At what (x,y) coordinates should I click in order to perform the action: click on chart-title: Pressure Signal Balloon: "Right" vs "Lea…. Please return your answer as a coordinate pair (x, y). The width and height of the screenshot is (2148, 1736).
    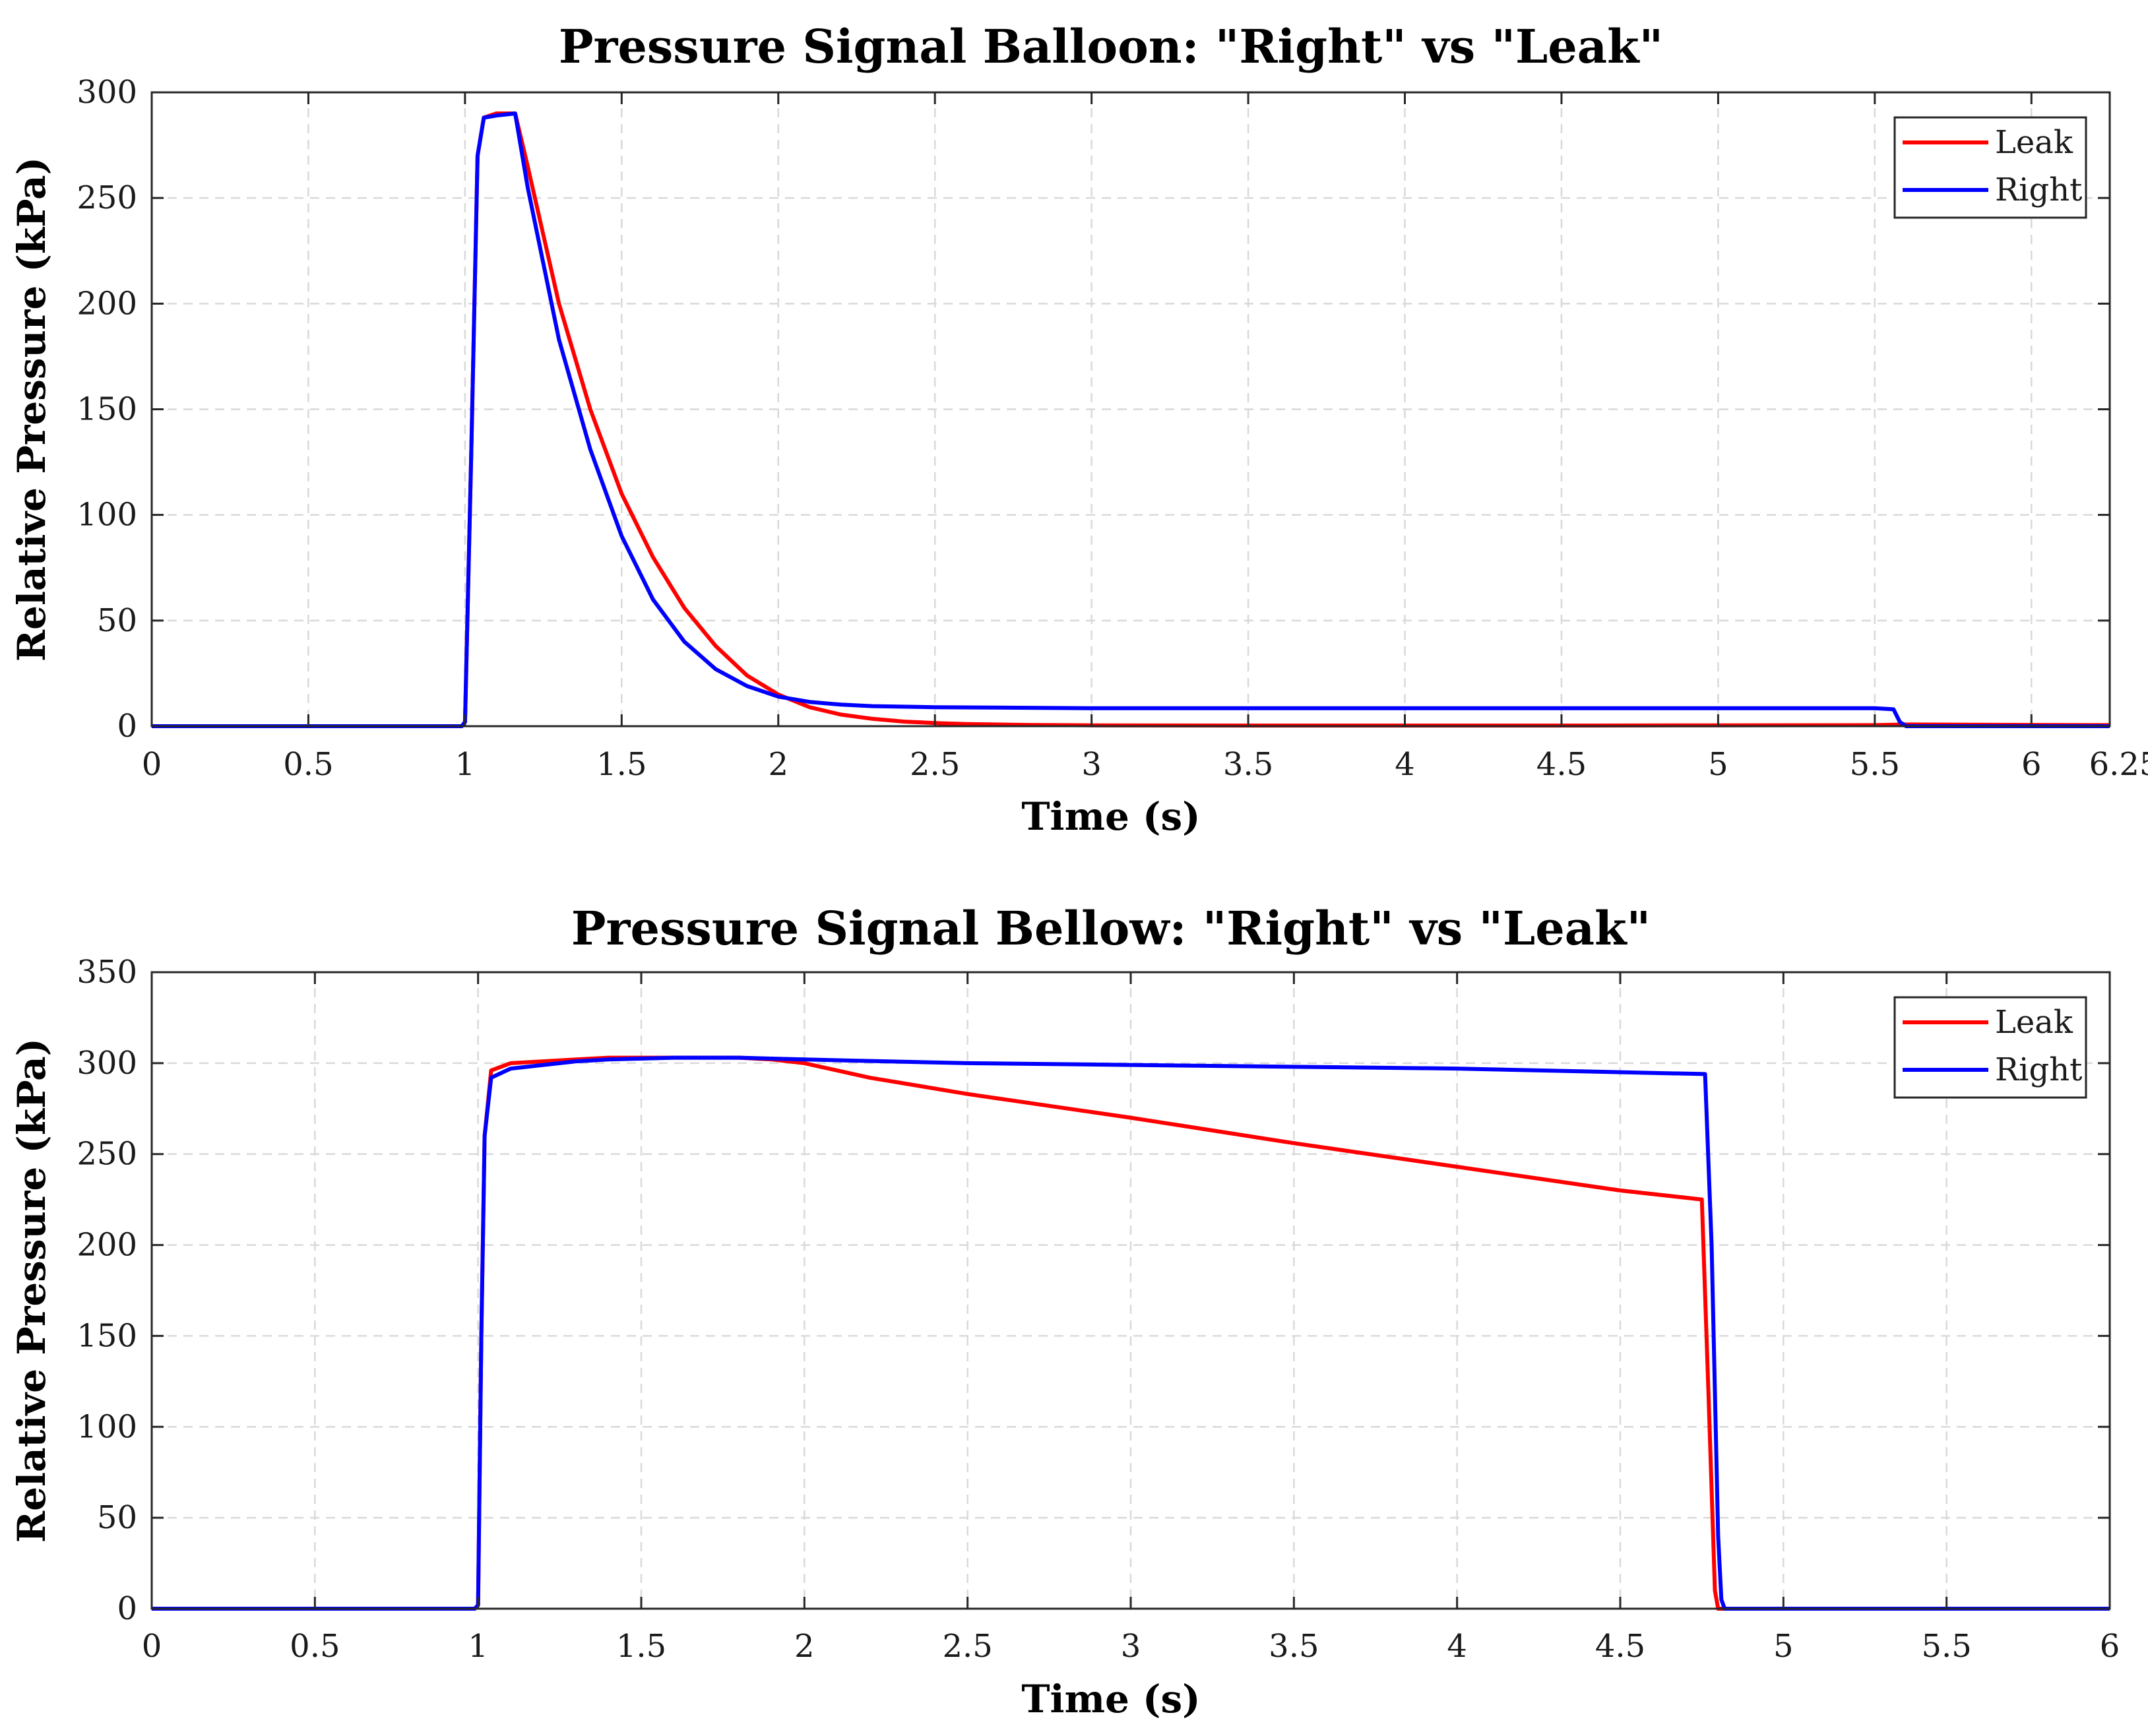
    Looking at the image, I should click on (1111, 46).